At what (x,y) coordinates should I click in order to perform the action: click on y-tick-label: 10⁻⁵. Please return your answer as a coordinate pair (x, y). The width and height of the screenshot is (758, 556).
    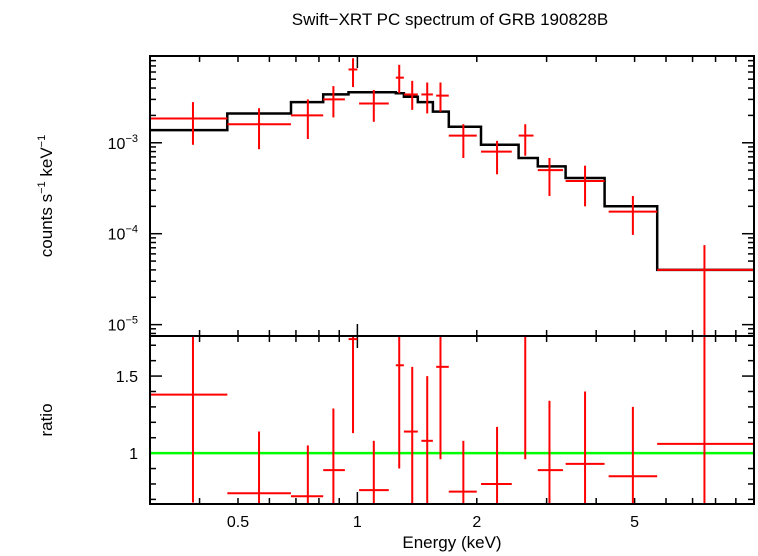
    Looking at the image, I should click on (123, 325).